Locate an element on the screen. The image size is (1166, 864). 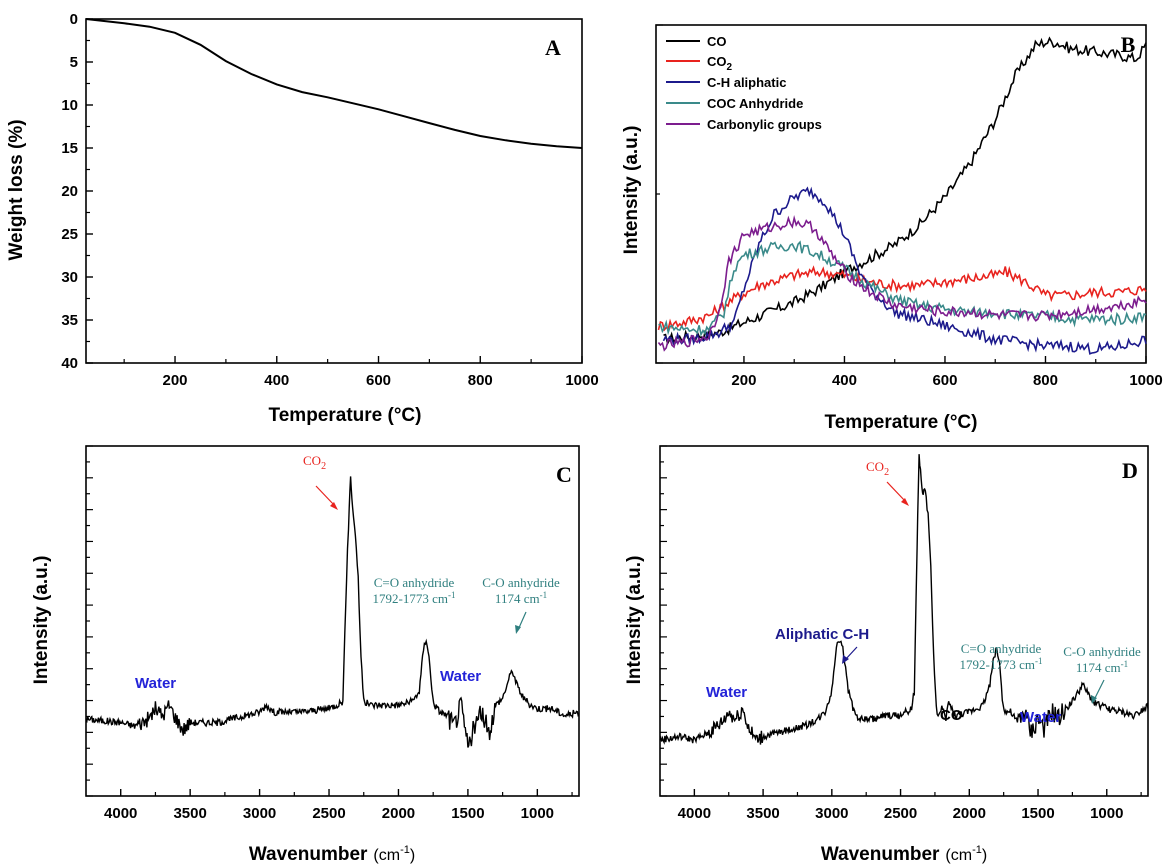
legend-label-ch: C-H aliphatic is located at coordinates (746, 82).